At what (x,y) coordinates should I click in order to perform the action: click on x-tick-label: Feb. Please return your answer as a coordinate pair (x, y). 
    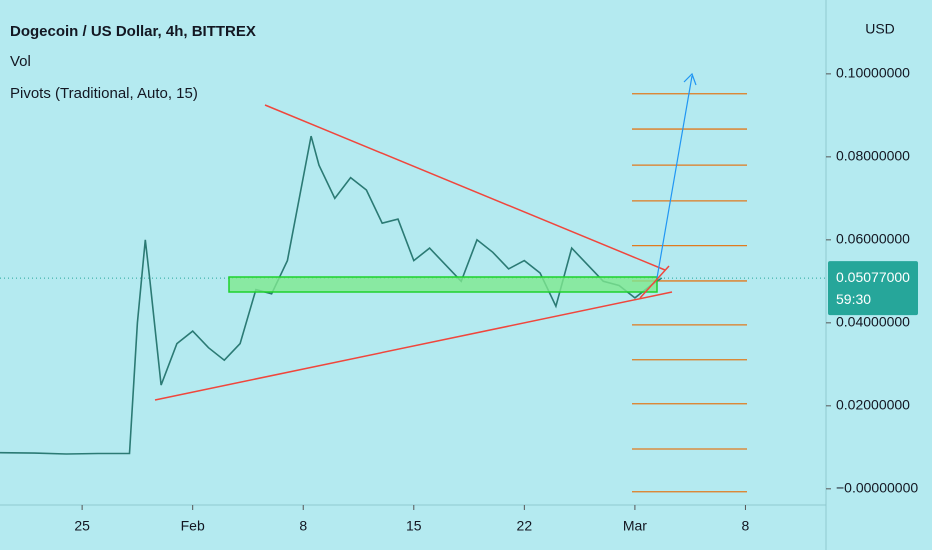
    Looking at the image, I should click on (193, 526).